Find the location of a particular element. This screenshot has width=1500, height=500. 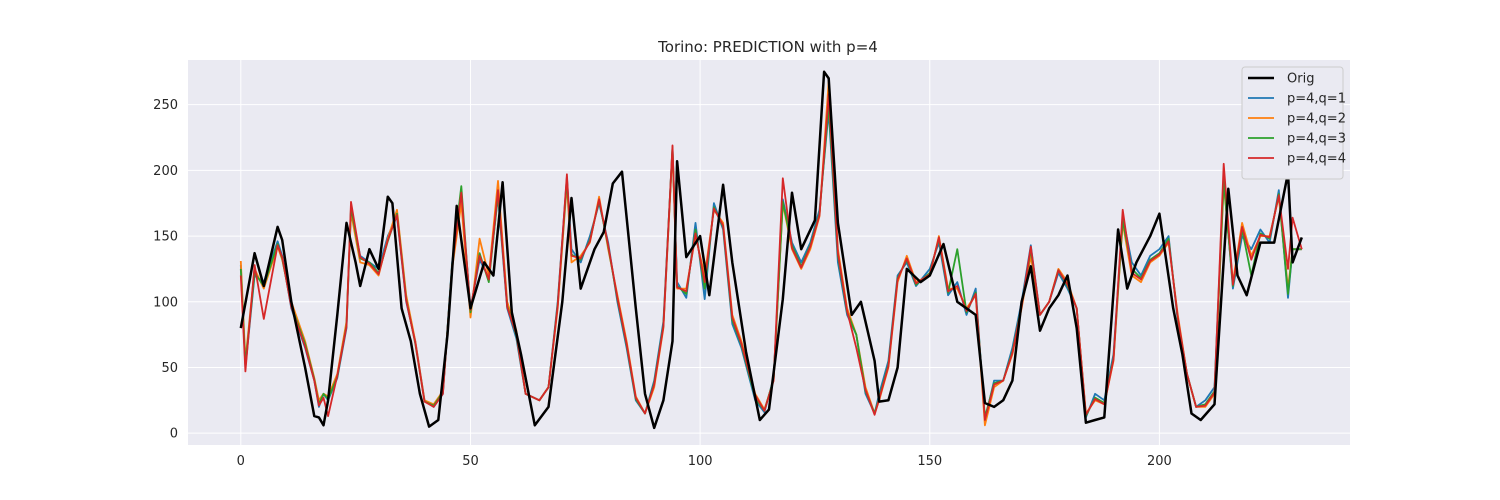

legend-box is located at coordinates (1292, 123).